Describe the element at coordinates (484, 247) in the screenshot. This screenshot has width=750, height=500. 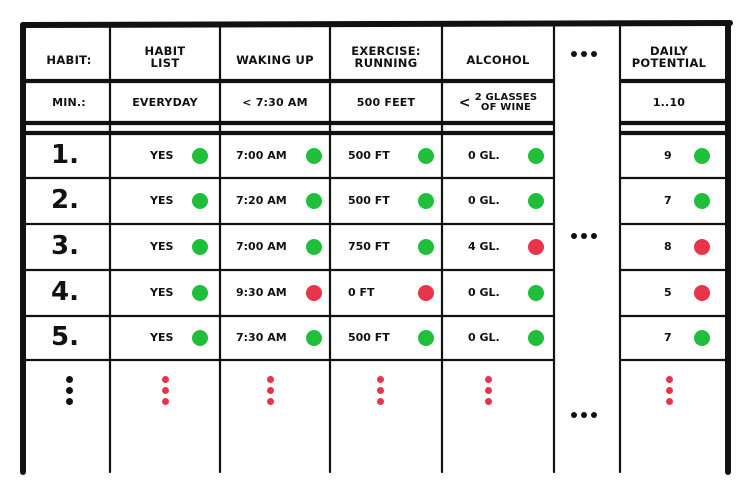
I see `row-value-alcohol: 4 GL.` at that location.